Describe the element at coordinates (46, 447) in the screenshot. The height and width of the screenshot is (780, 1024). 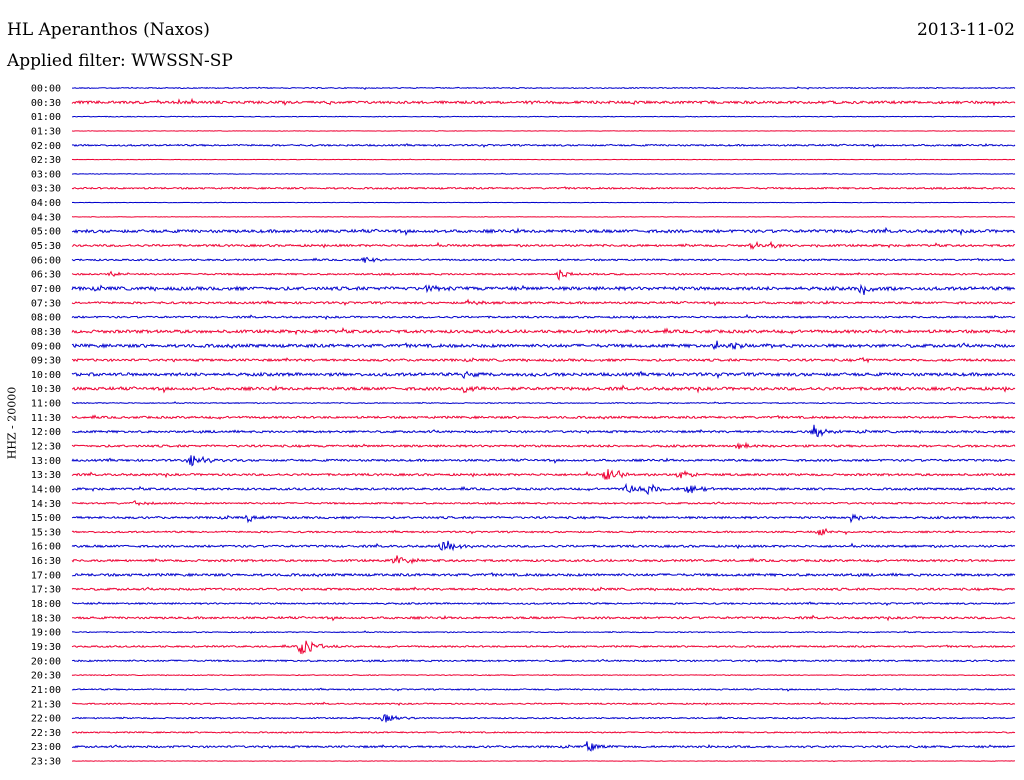
I see `row-time-label: 12:30` at that location.